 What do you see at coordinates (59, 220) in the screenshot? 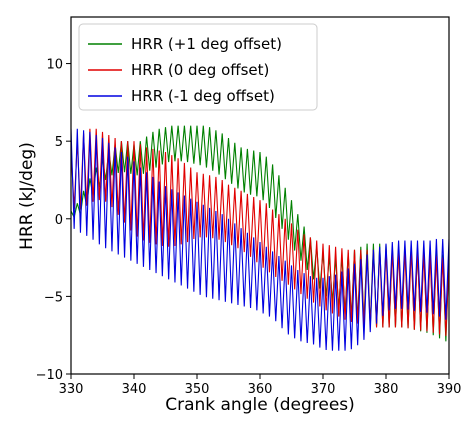
I see `y-tick-label: 0` at bounding box center [59, 220].